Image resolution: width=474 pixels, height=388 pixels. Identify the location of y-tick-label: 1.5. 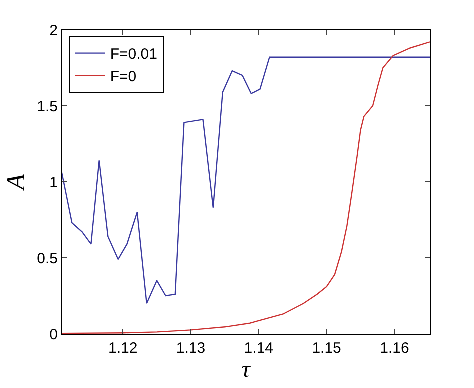
(47, 107).